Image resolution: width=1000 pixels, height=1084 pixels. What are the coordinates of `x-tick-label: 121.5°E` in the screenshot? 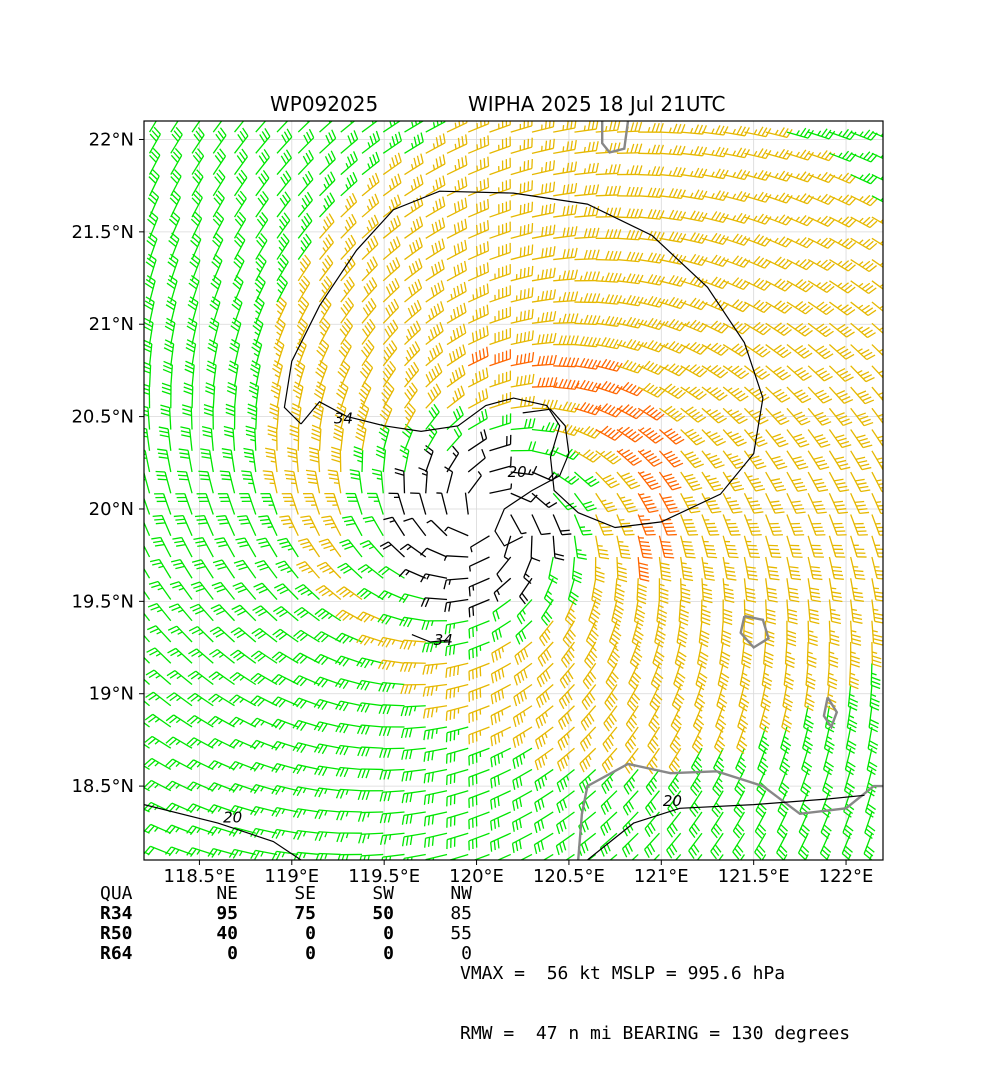 It's located at (754, 876).